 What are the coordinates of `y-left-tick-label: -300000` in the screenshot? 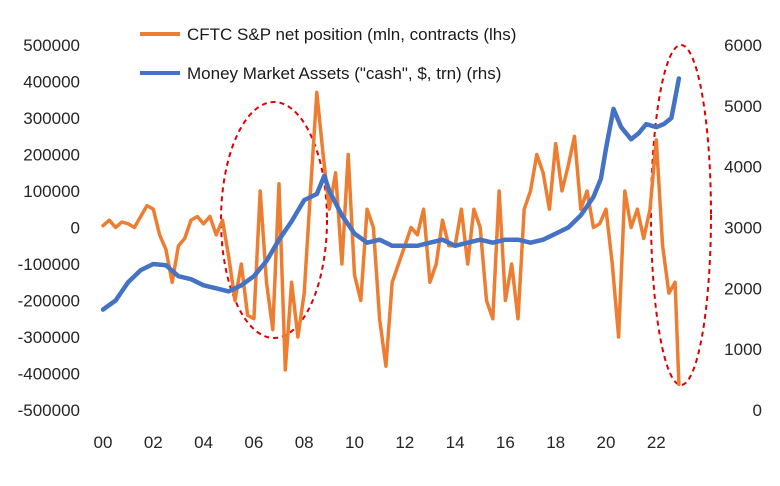 It's located at (49, 337).